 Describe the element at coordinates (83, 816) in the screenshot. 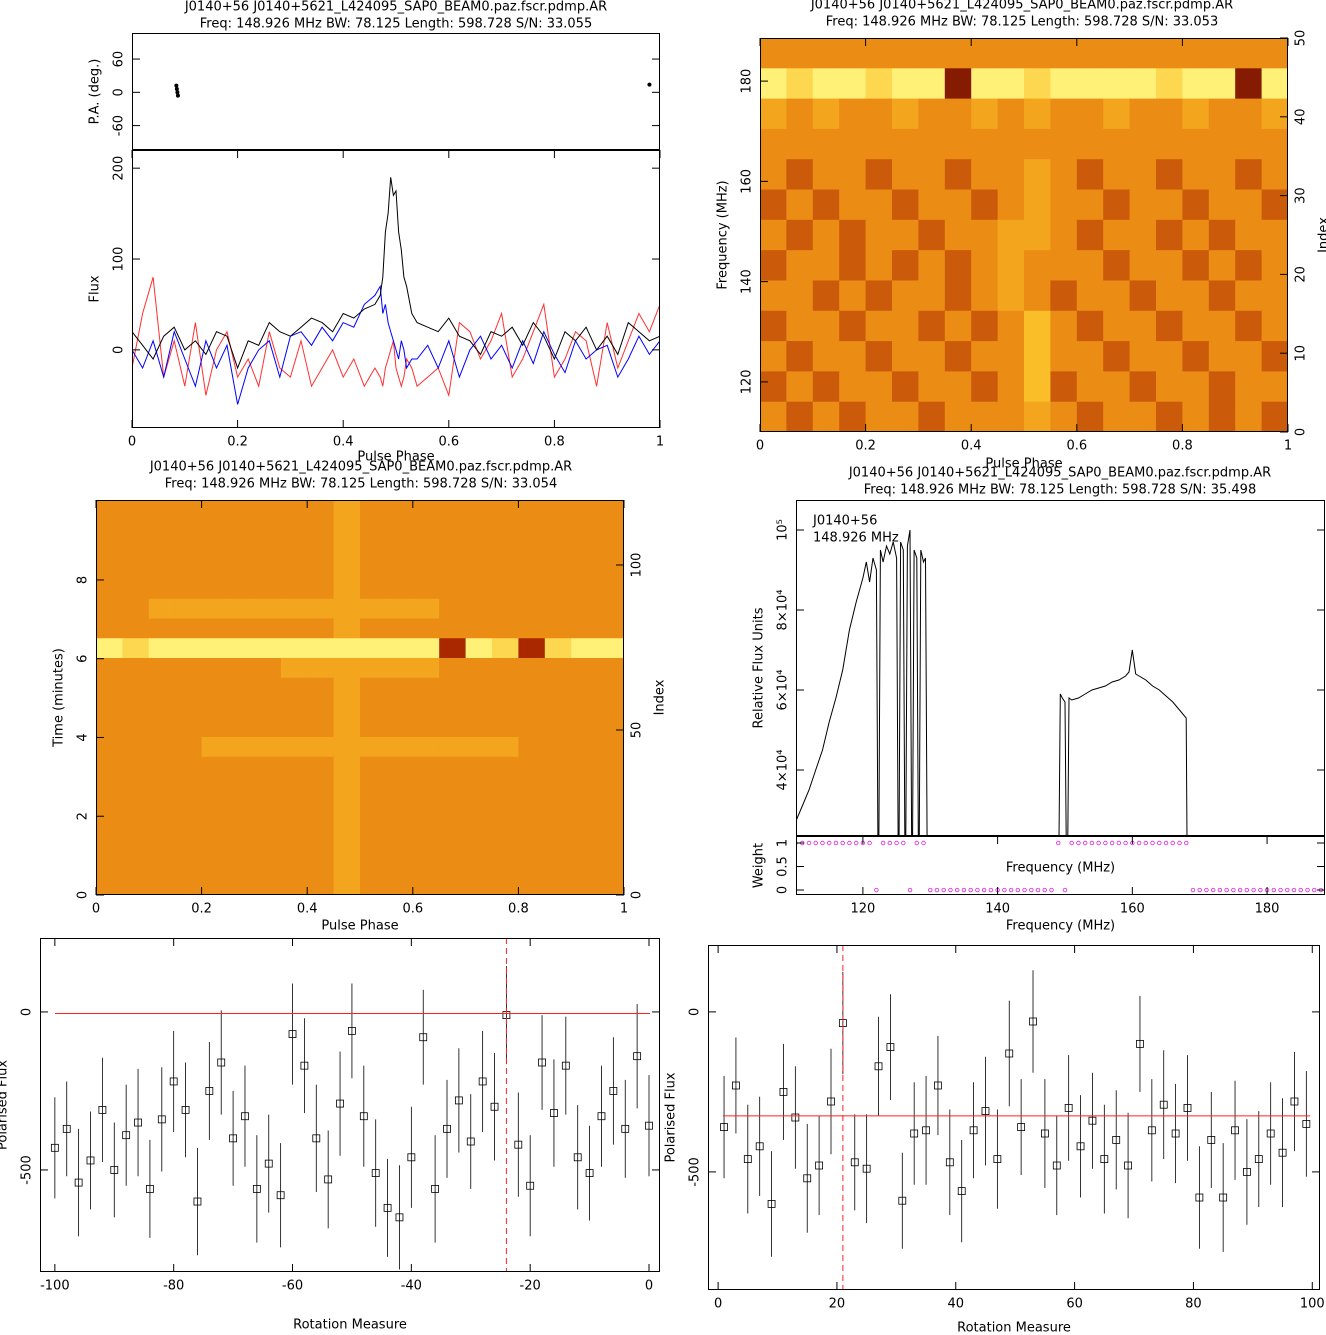

I see `y-tick-label: 2` at that location.